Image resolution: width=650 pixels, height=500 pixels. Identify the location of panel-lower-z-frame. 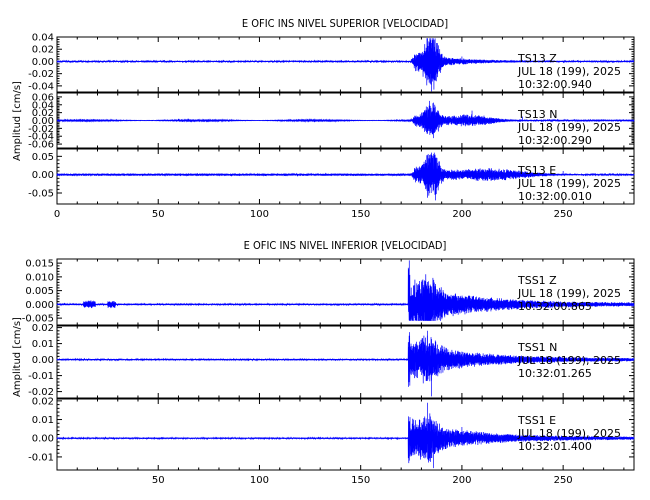
(345, 292).